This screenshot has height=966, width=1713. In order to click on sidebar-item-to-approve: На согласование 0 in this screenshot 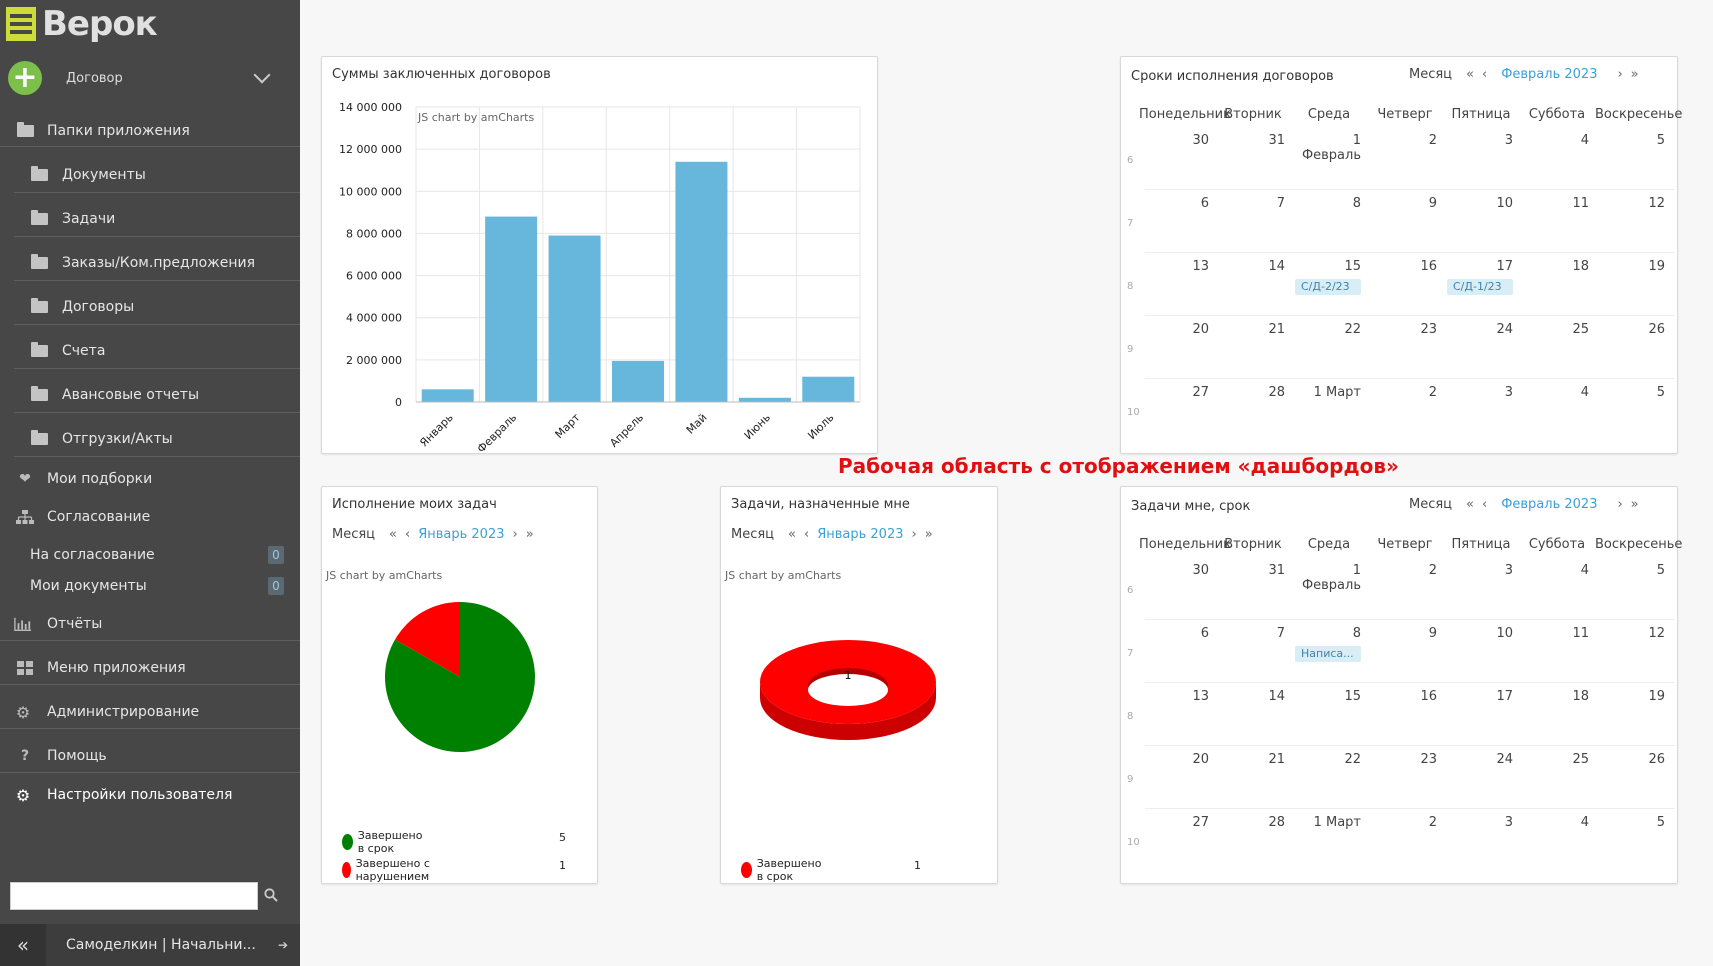, I will do `click(150, 555)`.